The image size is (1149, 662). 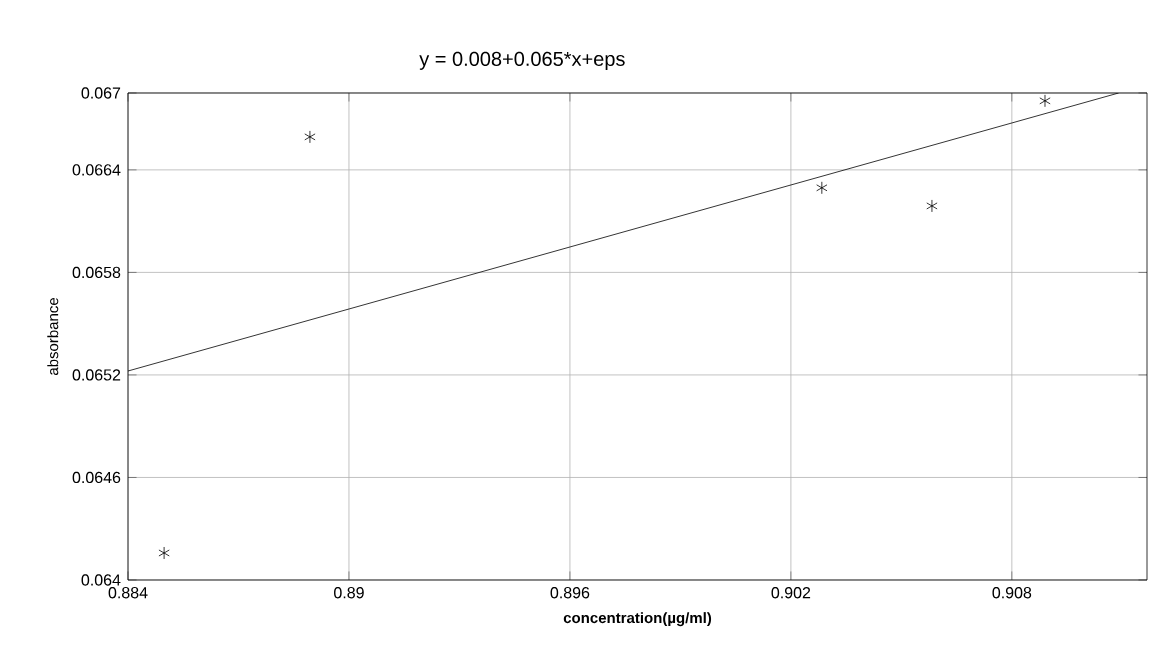 I want to click on y-tick-label: 0.0646, so click(x=96, y=477).